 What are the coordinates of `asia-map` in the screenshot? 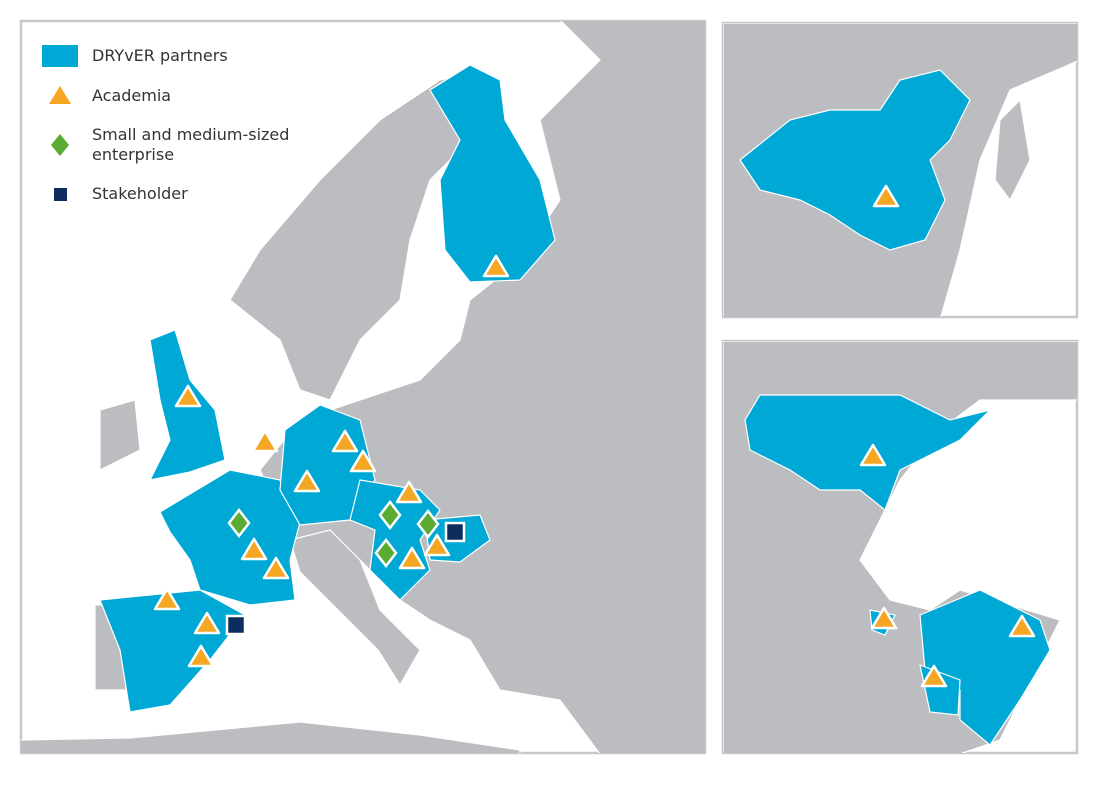 It's located at (900, 170).